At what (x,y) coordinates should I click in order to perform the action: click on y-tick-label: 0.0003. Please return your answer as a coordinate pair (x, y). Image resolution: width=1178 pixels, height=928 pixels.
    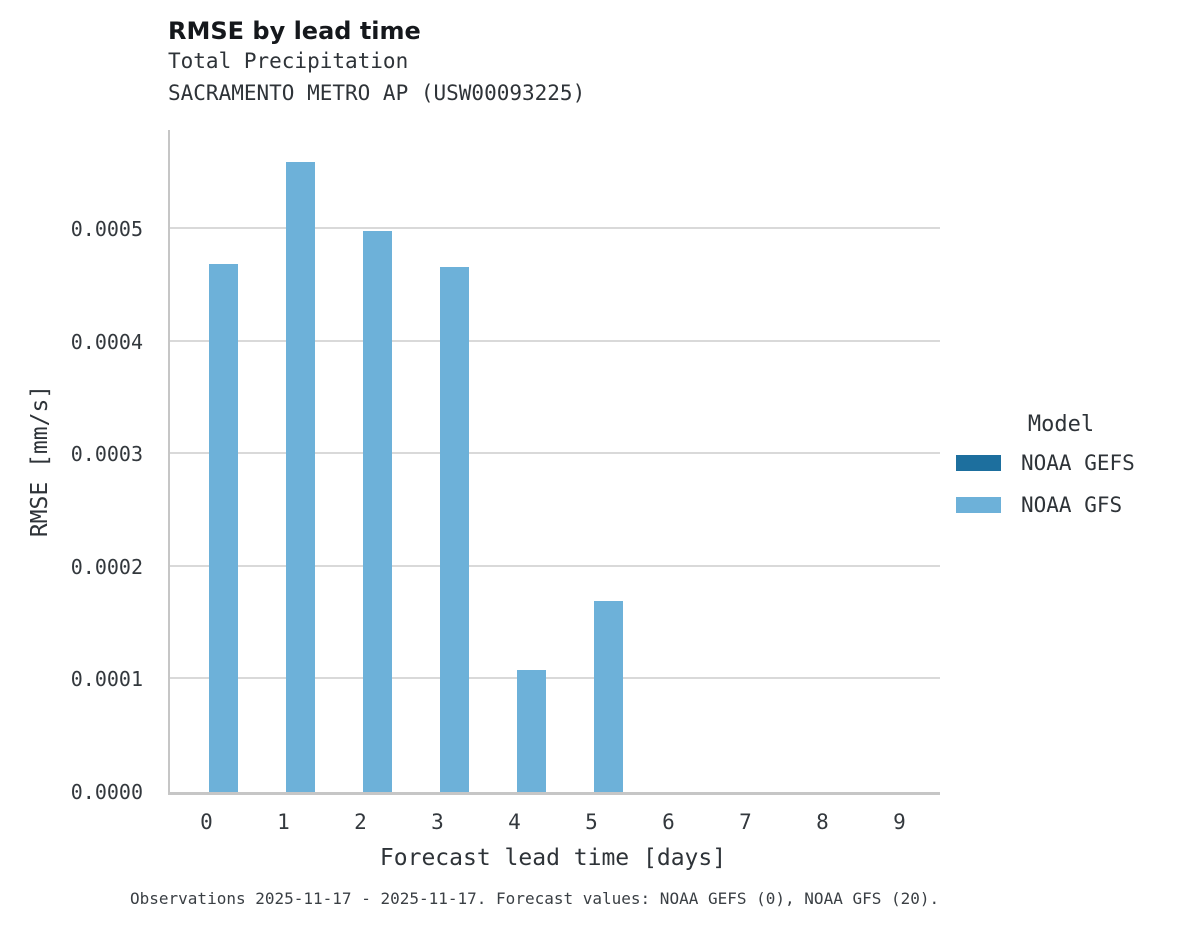
    Looking at the image, I should click on (106, 454).